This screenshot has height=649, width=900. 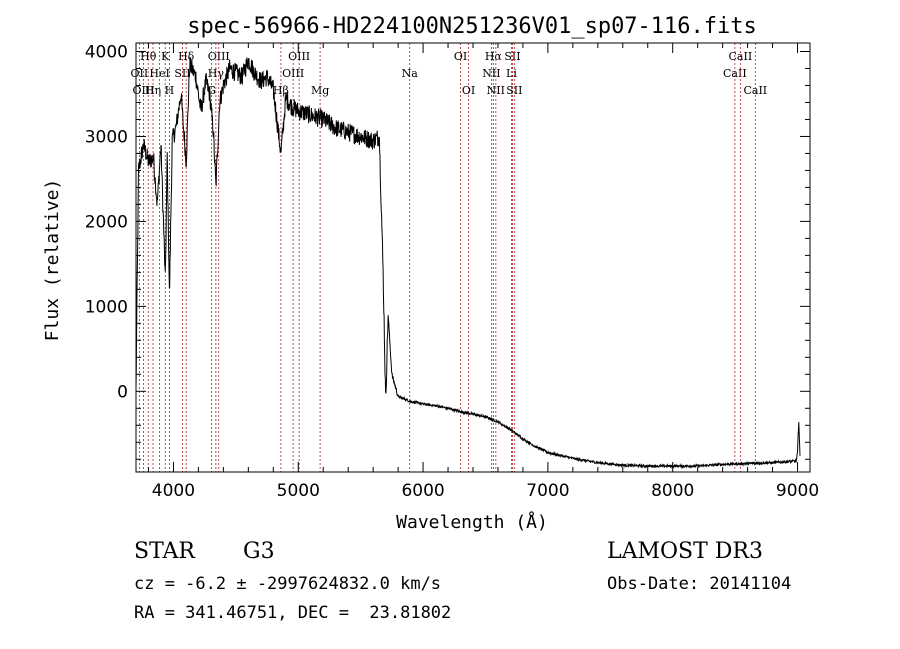 I want to click on survey-name: LAMOST DR3, so click(x=685, y=551).